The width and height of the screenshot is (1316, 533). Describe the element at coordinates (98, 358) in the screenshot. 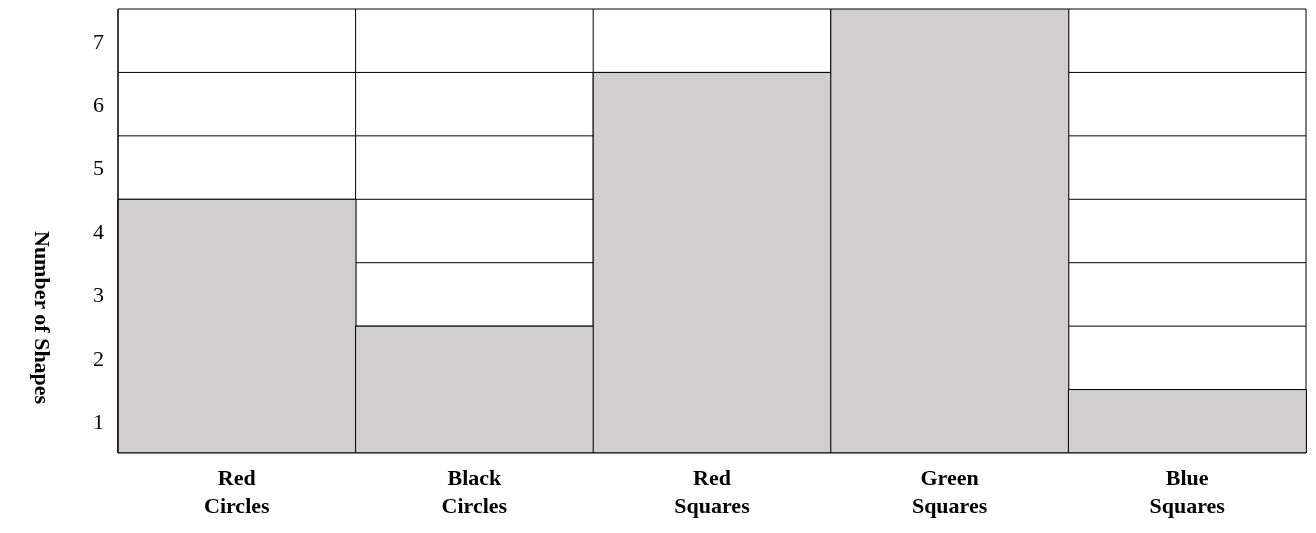

I see `y-tick-label: 2` at that location.